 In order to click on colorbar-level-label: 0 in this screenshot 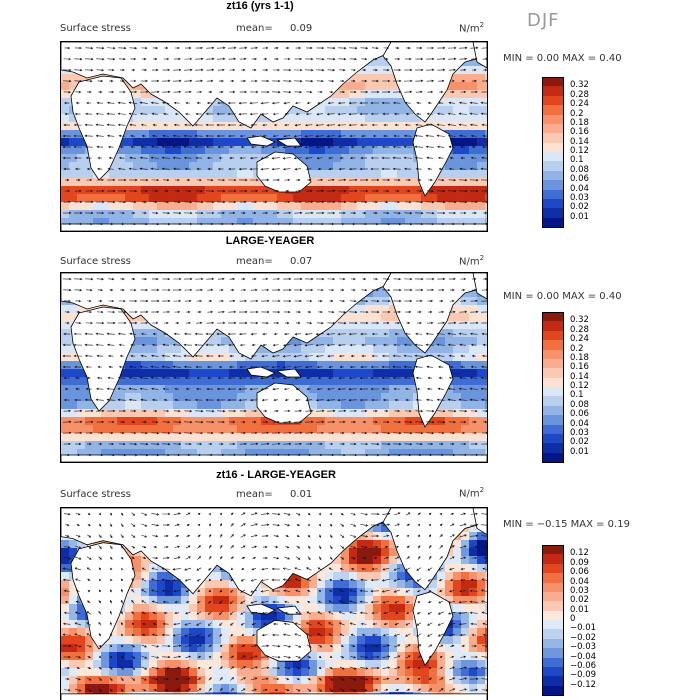, I will do `click(573, 619)`.